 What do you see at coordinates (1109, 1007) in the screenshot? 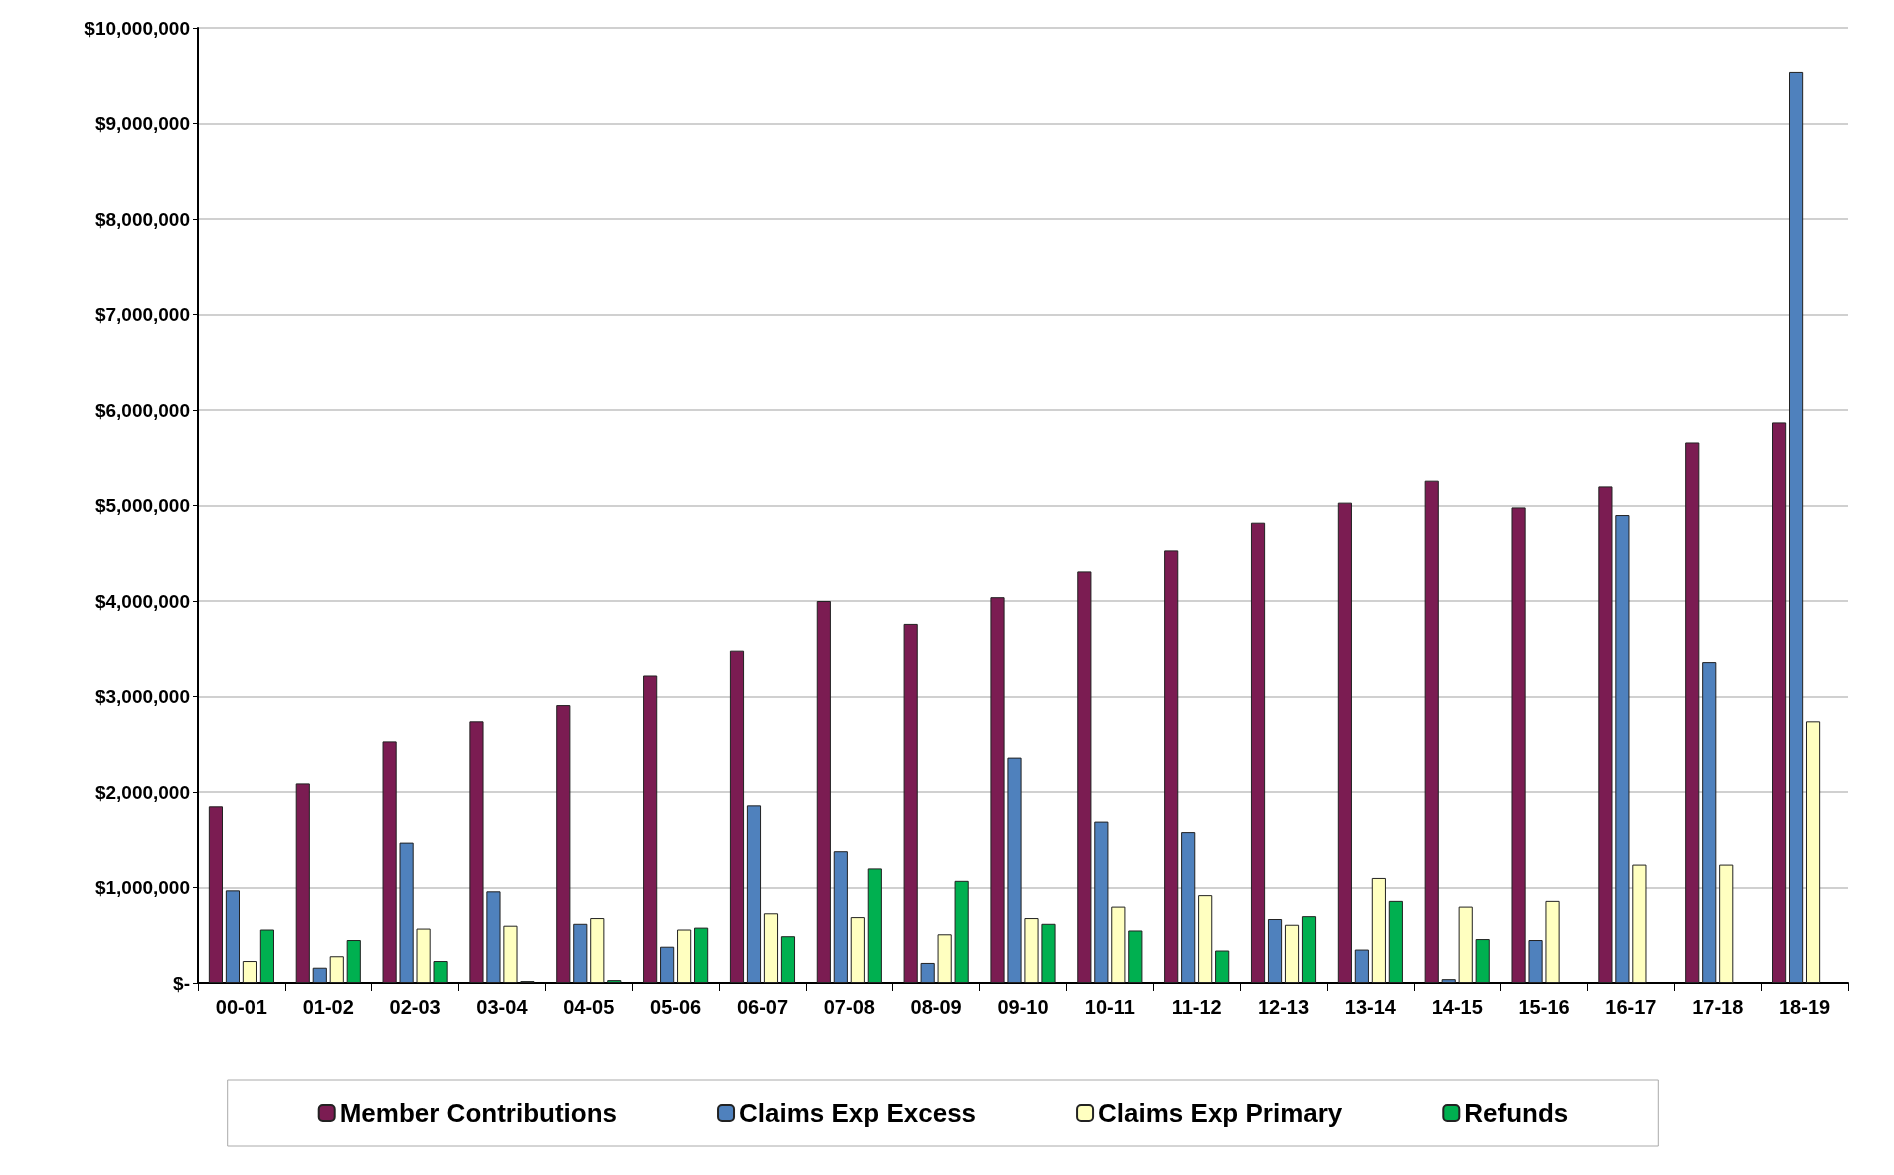
I see `x-tick-label: 10-11` at bounding box center [1109, 1007].